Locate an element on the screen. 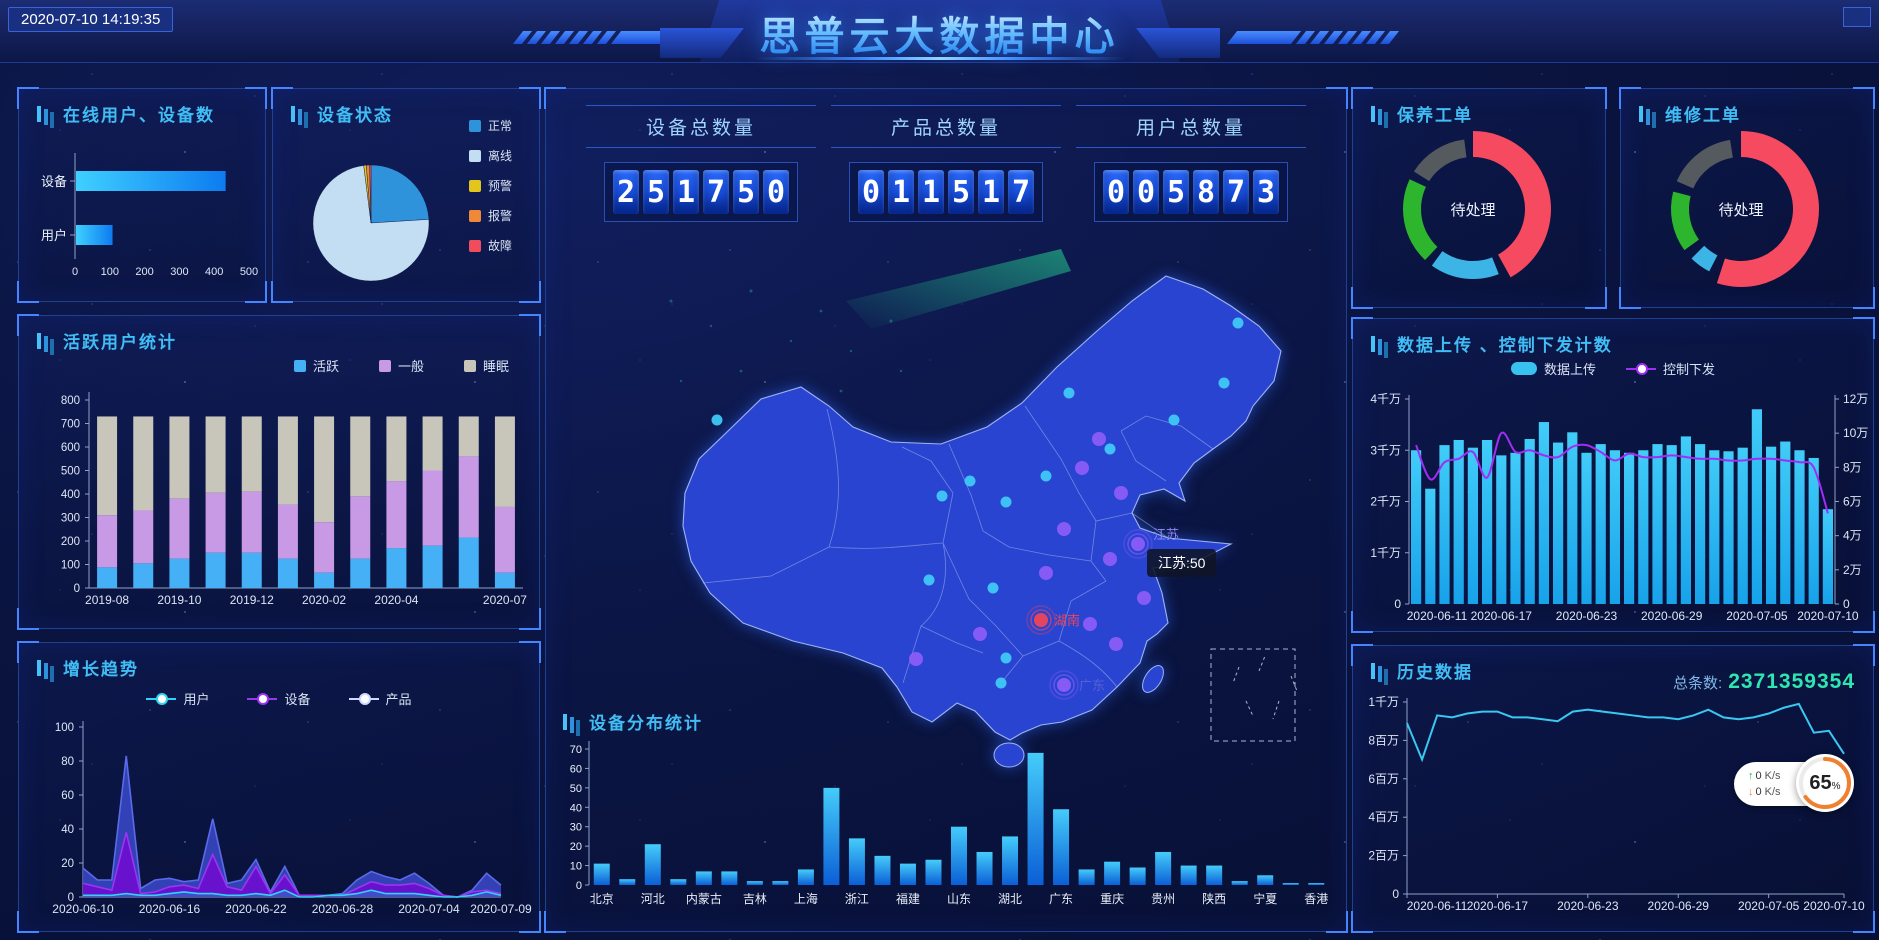 This screenshot has width=1879, height=940. legend-item-活跃: 活跃 is located at coordinates (316, 365).